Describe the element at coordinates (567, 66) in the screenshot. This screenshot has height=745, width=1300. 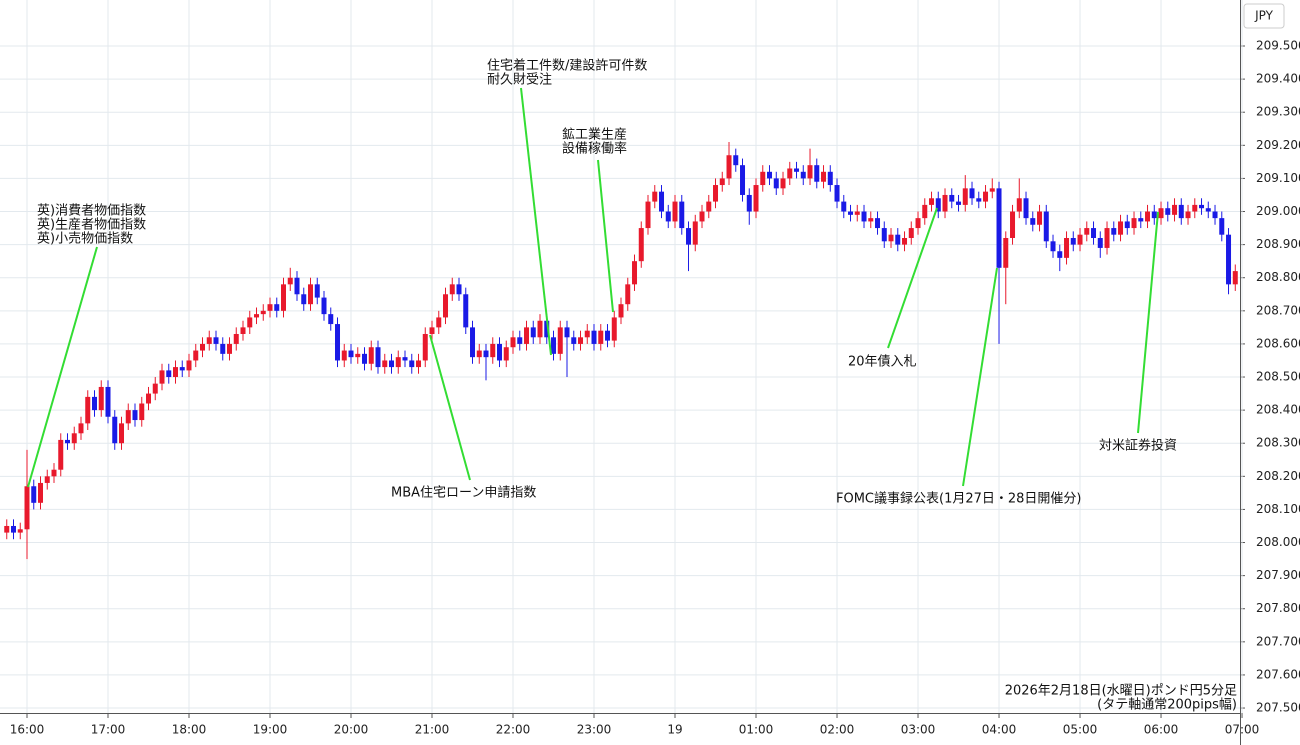
I see `annotation: 住宅着工件数/建設許可件数` at that location.